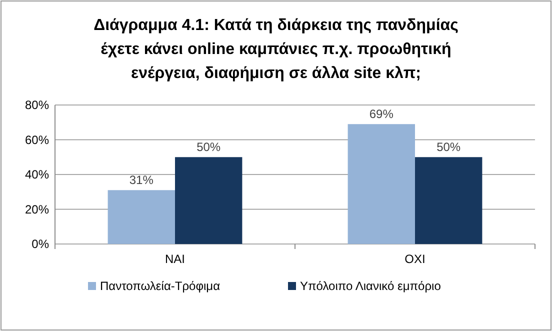 The image size is (552, 331). Describe the element at coordinates (415, 259) in the screenshot. I see `x-tick-label: ΟΧΙ` at that location.